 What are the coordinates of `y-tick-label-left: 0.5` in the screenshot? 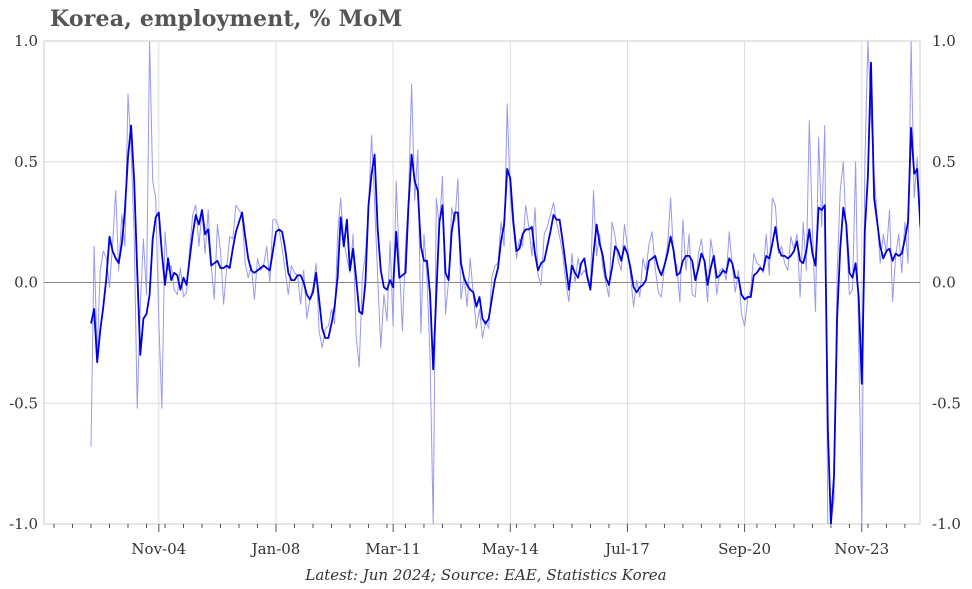 It's located at (26, 162).